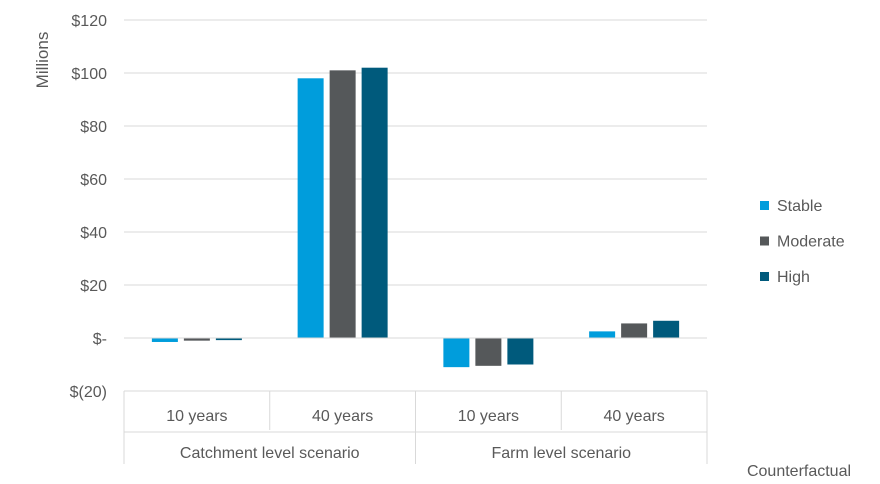 The height and width of the screenshot is (484, 880). I want to click on legend: Stable Moderate High, so click(802, 242).